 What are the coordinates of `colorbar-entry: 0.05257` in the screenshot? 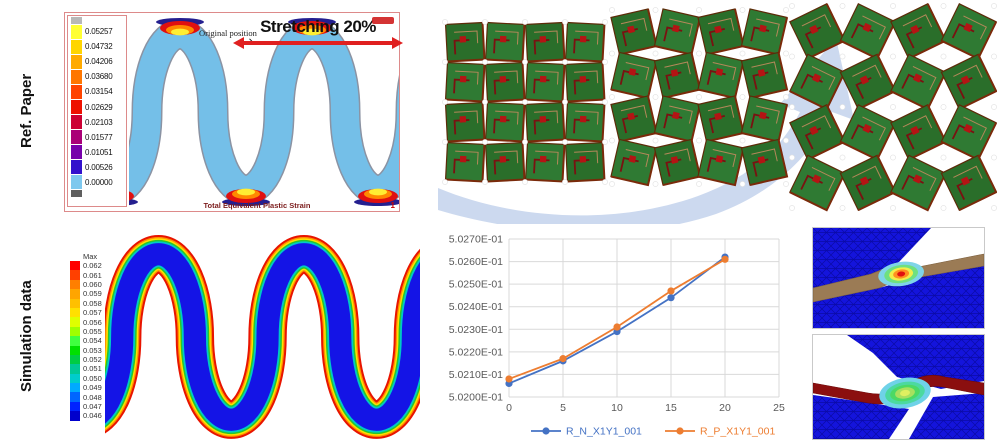 It's located at (98, 31).